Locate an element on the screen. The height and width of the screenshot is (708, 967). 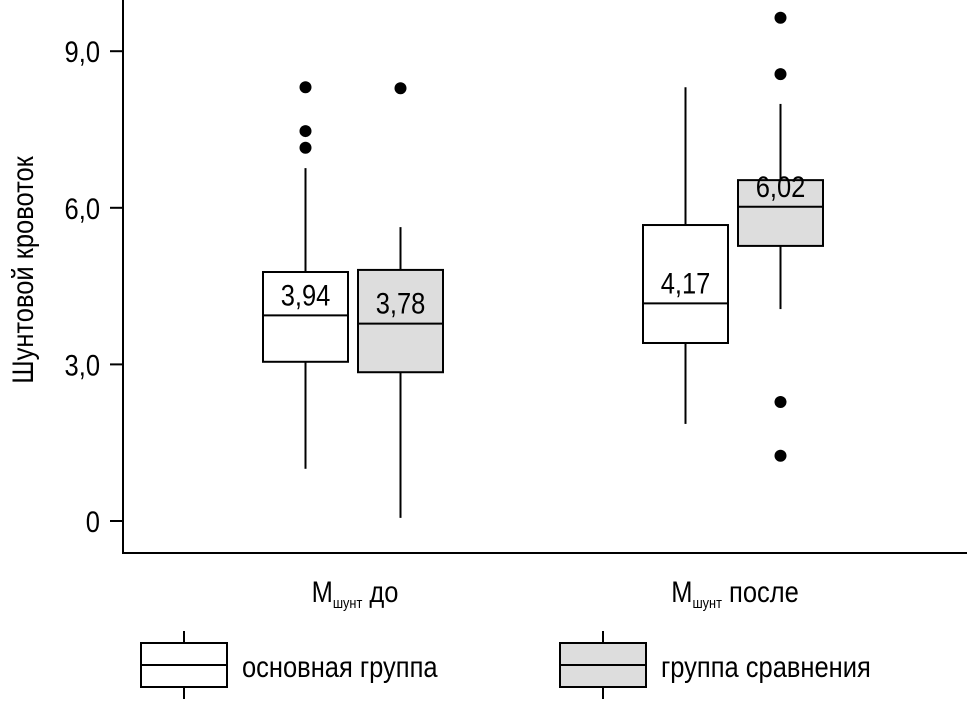
y-tick-label: 6,0 is located at coordinates (82, 208).